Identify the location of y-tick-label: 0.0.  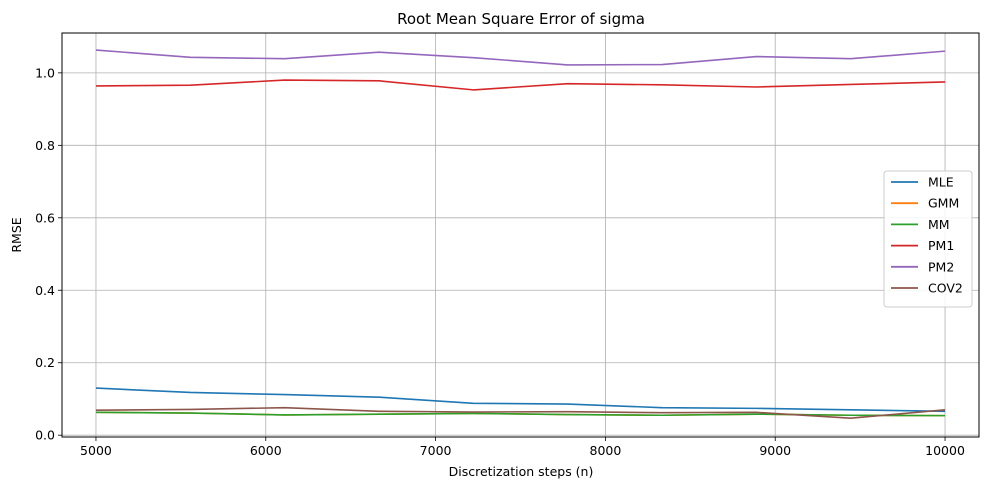
(45, 435).